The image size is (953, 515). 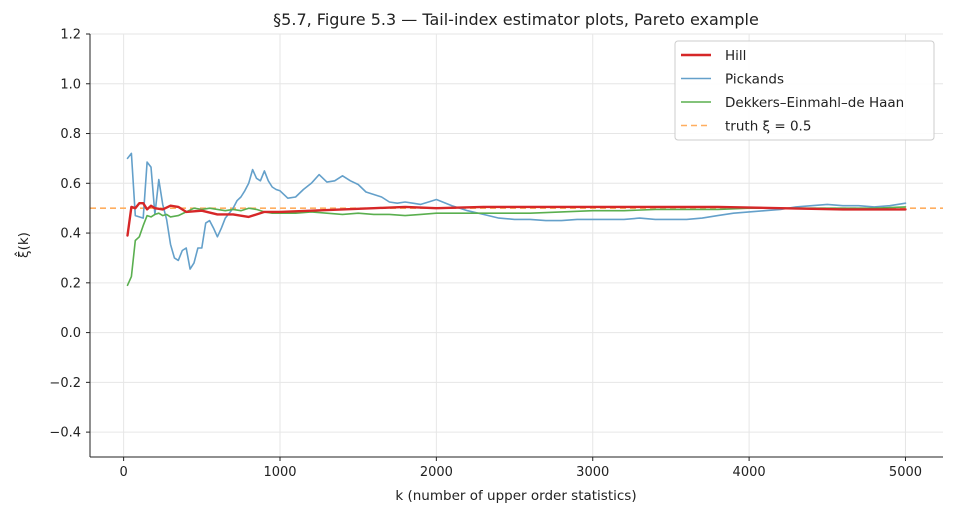 What do you see at coordinates (70, 333) in the screenshot?
I see `y-tick-label: 0.0` at bounding box center [70, 333].